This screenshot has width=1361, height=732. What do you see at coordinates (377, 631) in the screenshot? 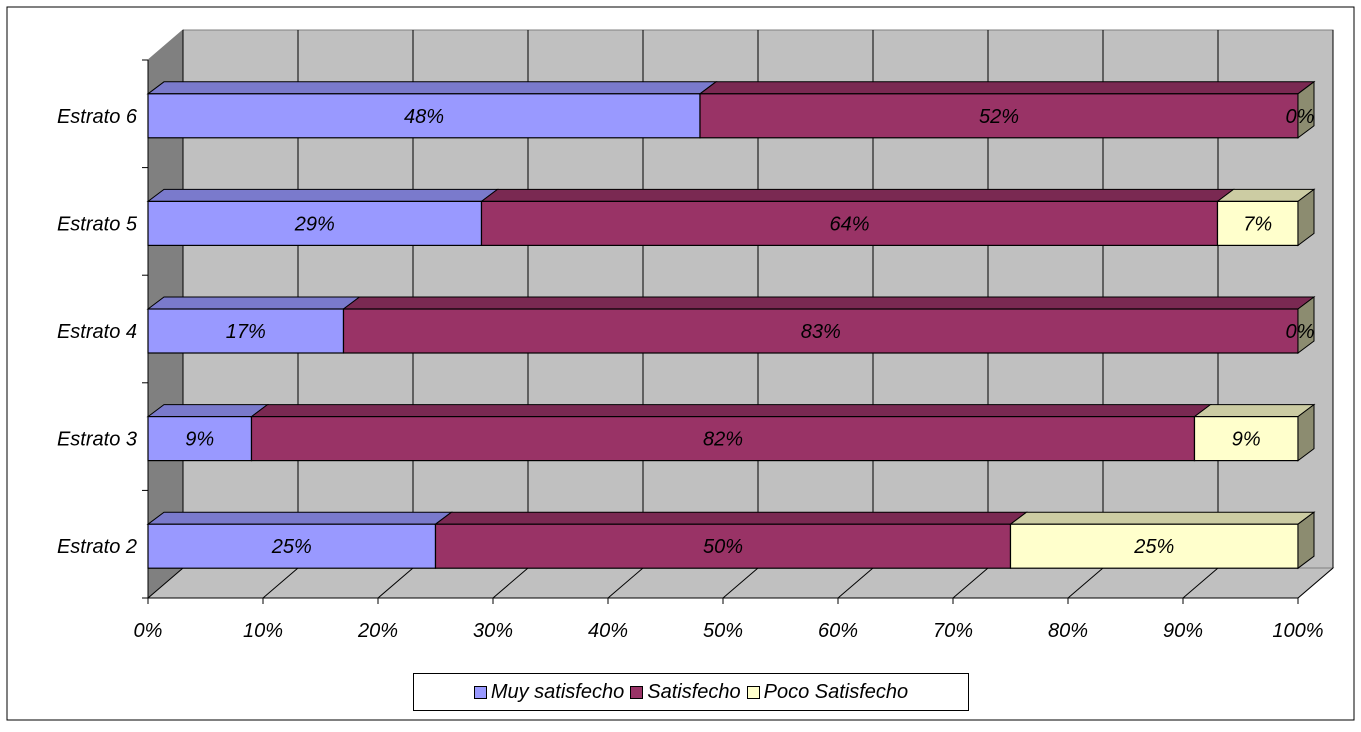
I see `x-tick-label: 20%` at bounding box center [377, 631].